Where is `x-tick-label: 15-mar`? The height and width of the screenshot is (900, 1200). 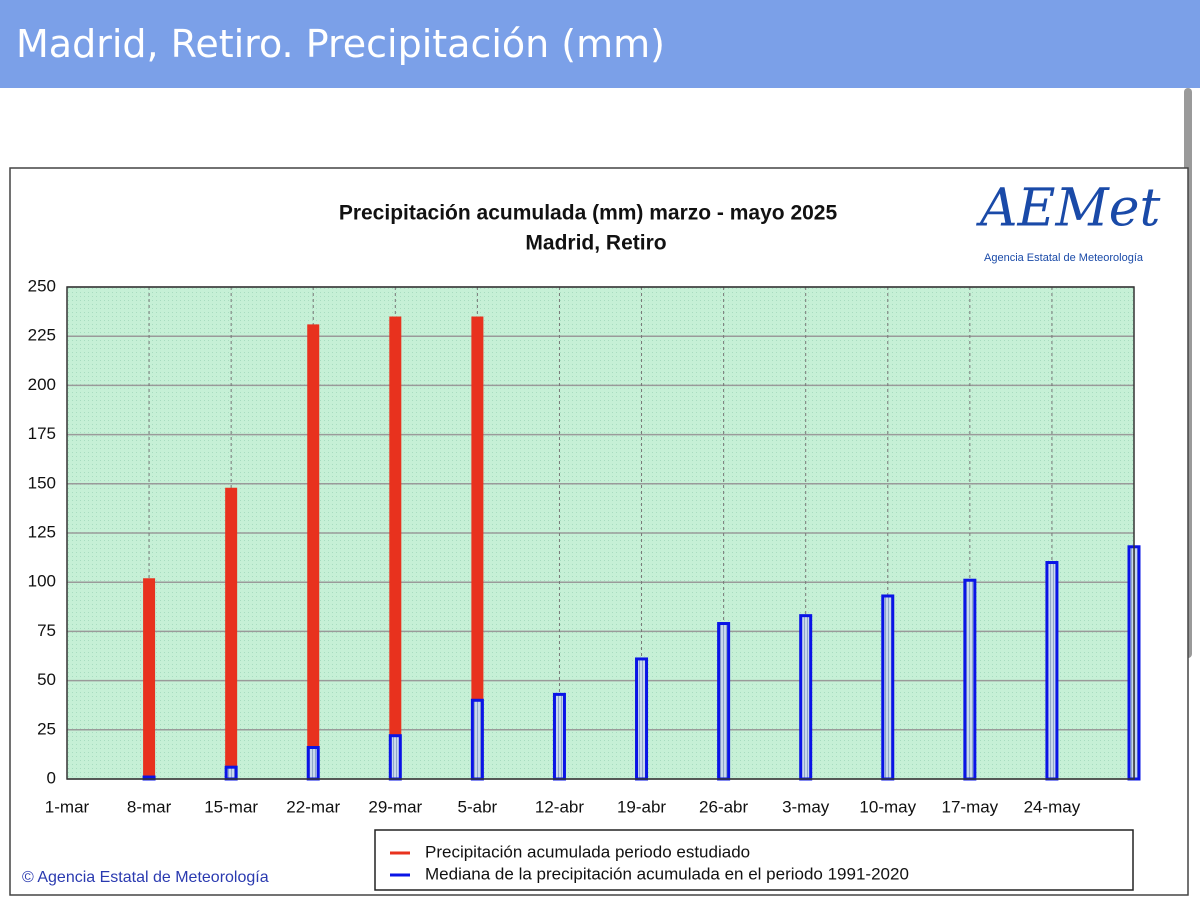 x-tick-label: 15-mar is located at coordinates (231, 806).